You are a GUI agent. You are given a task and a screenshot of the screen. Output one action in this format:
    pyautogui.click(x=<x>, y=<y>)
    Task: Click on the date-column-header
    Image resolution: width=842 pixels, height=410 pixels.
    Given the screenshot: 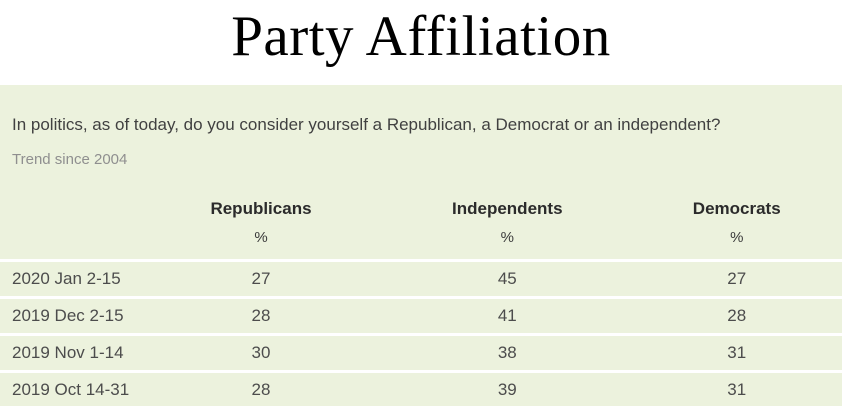 What is the action you would take?
    pyautogui.click(x=69, y=193)
    